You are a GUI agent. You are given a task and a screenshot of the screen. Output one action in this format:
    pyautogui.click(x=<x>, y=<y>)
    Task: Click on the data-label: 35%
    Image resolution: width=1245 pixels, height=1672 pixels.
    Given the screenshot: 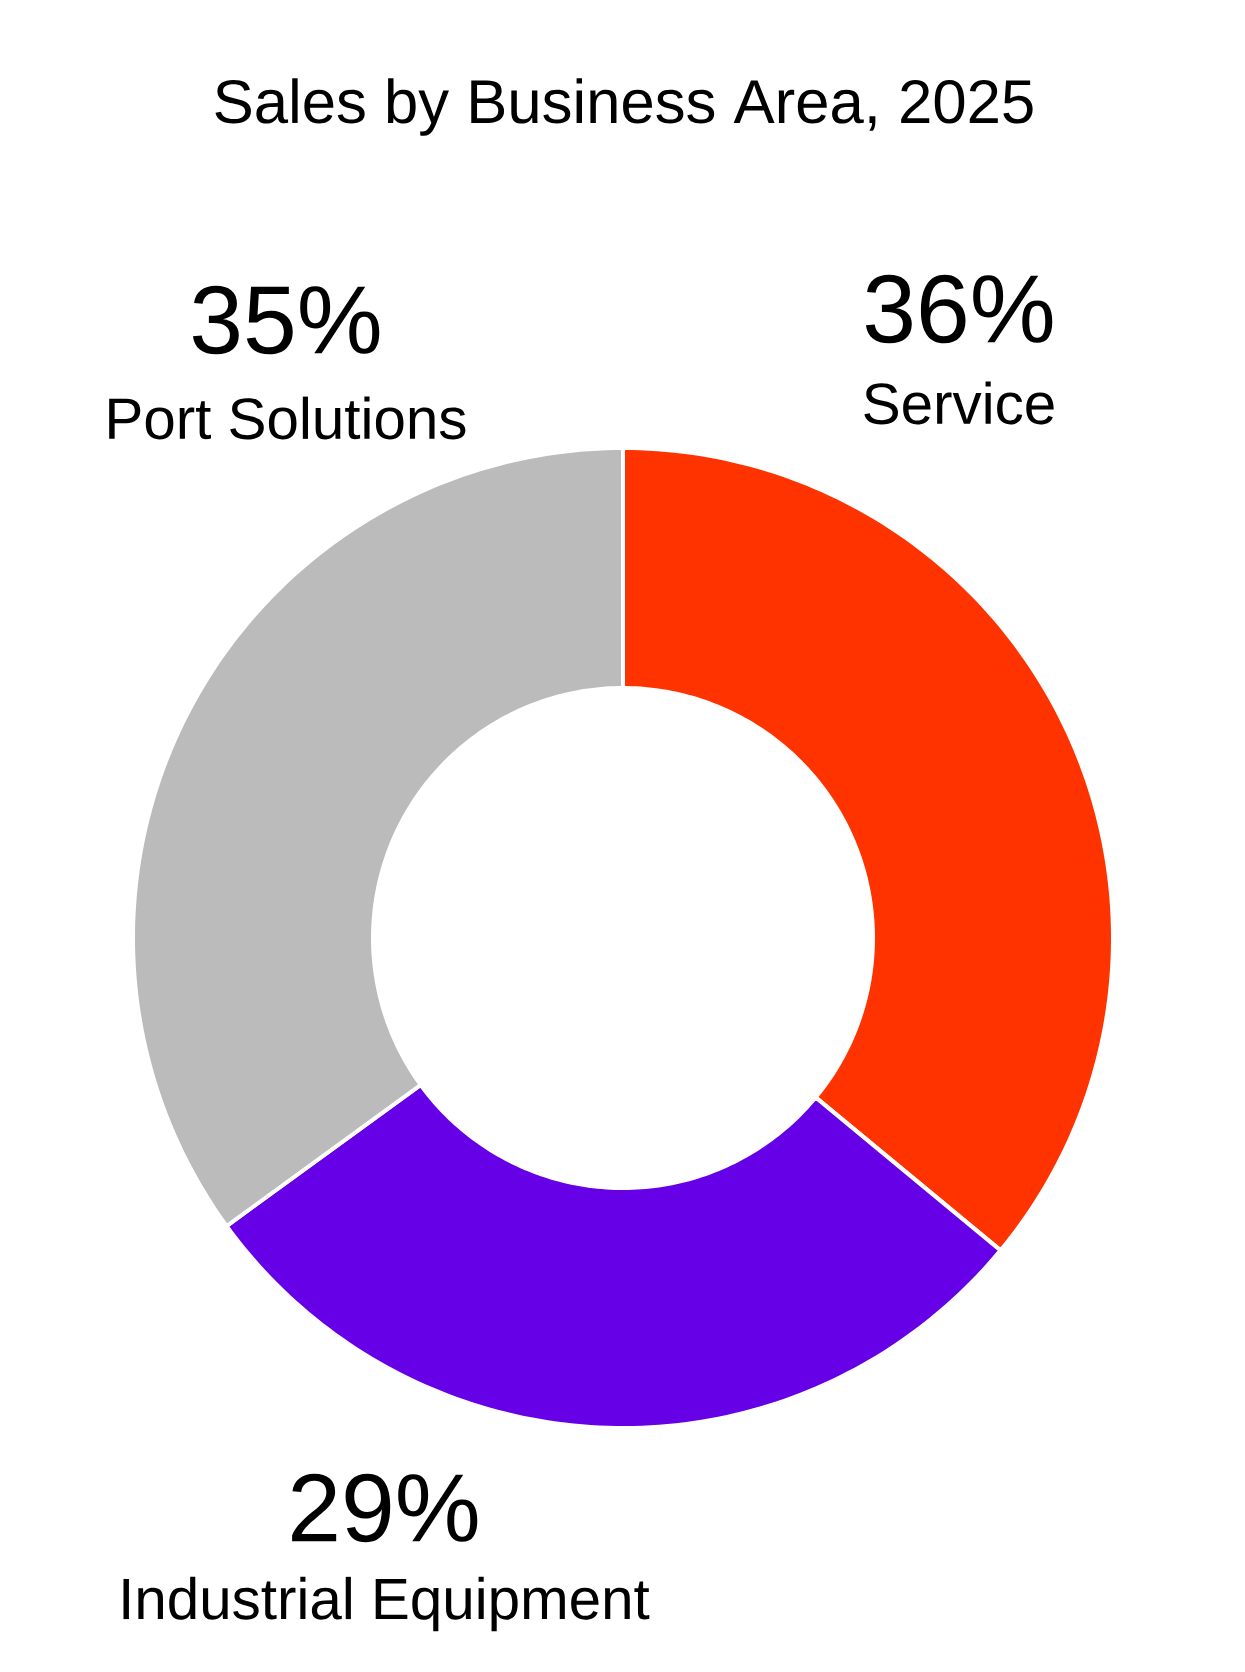 What is the action you would take?
    pyautogui.click(x=286, y=320)
    